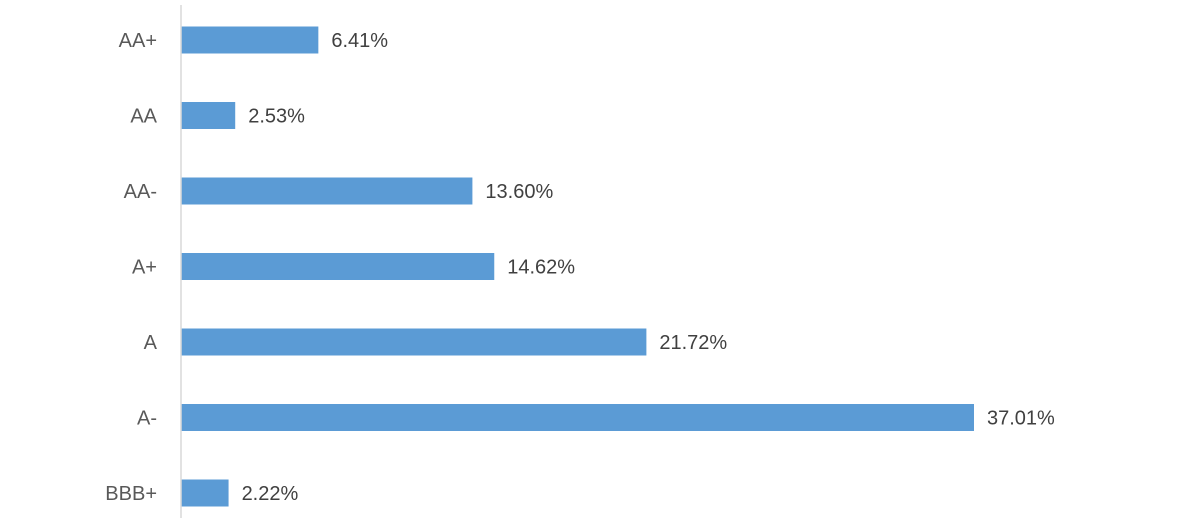  I want to click on bar-A, so click(414, 342).